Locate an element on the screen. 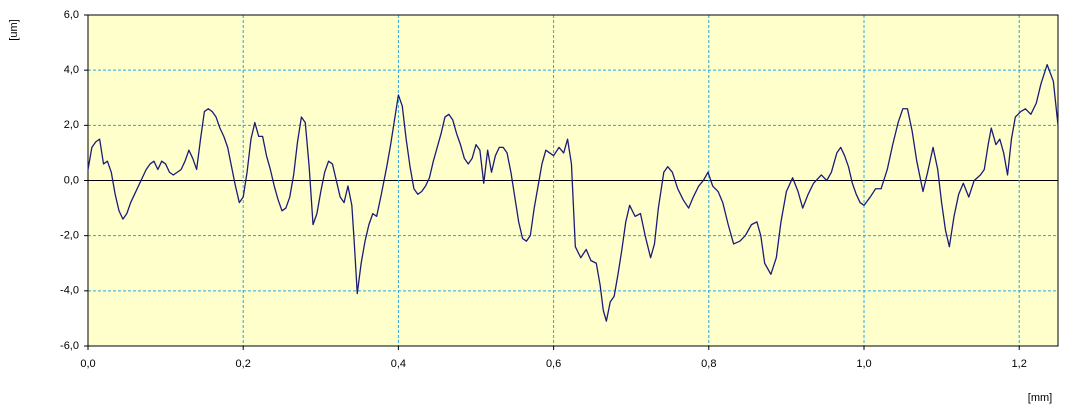  y-tick-label: -2,0 is located at coordinates (69, 236).